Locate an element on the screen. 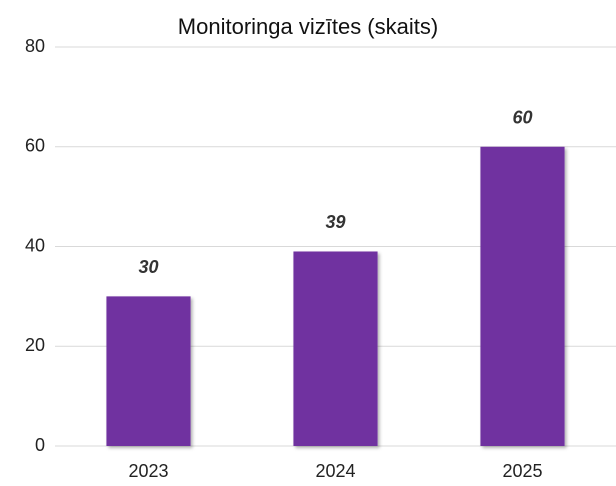  y-tick-label: 0 is located at coordinates (40, 445).